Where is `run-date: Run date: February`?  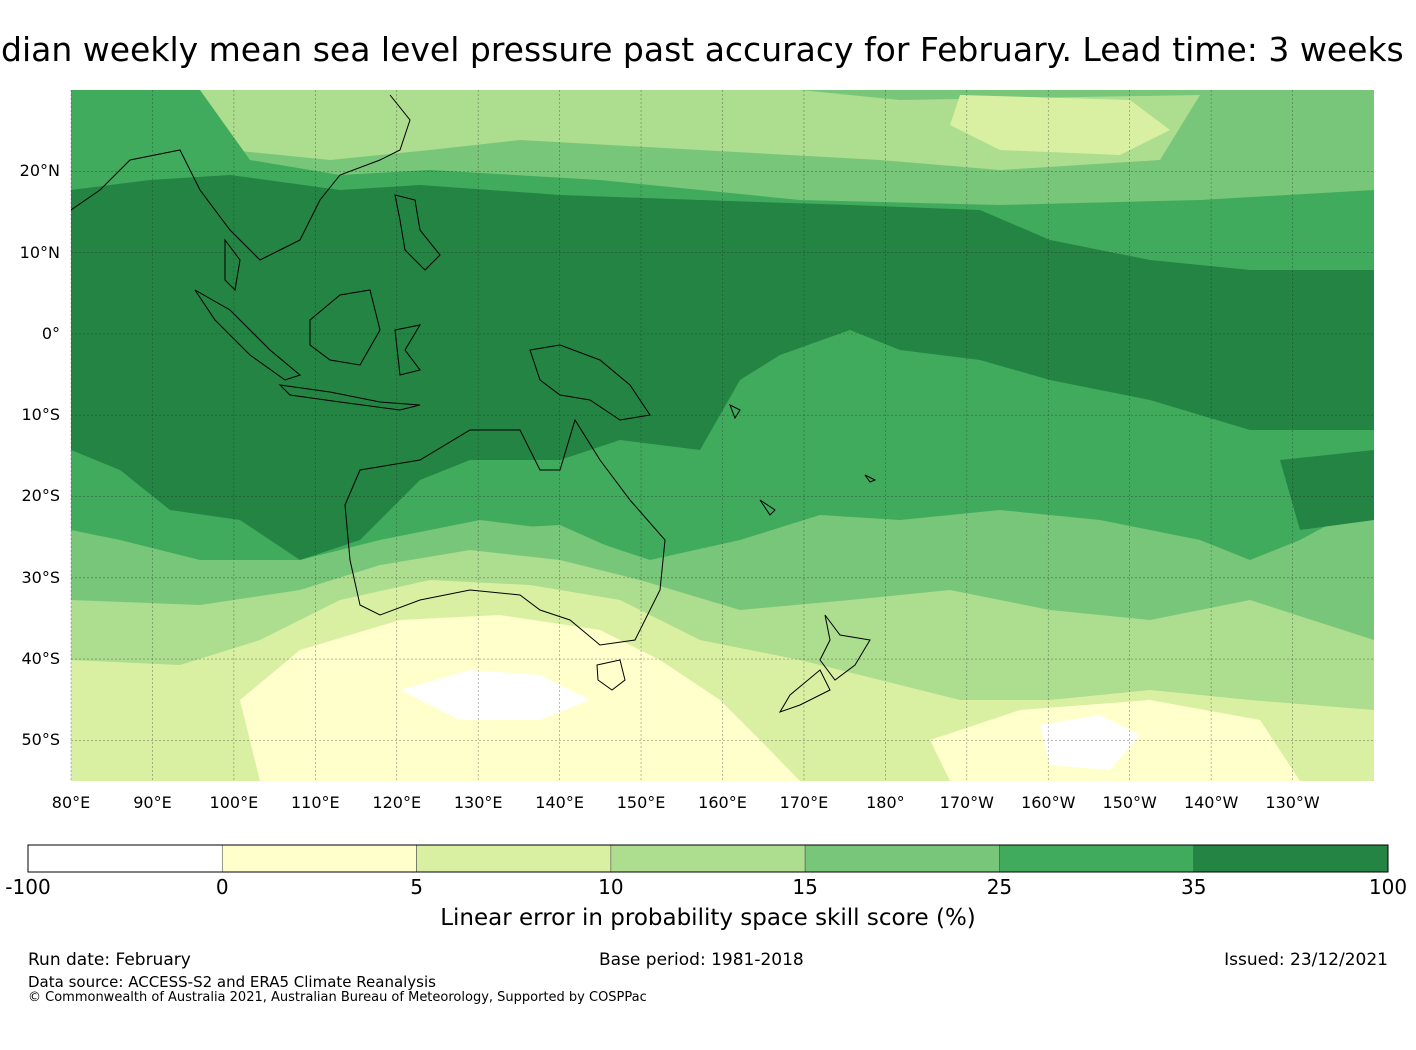
run-date: Run date: February is located at coordinates (109, 960).